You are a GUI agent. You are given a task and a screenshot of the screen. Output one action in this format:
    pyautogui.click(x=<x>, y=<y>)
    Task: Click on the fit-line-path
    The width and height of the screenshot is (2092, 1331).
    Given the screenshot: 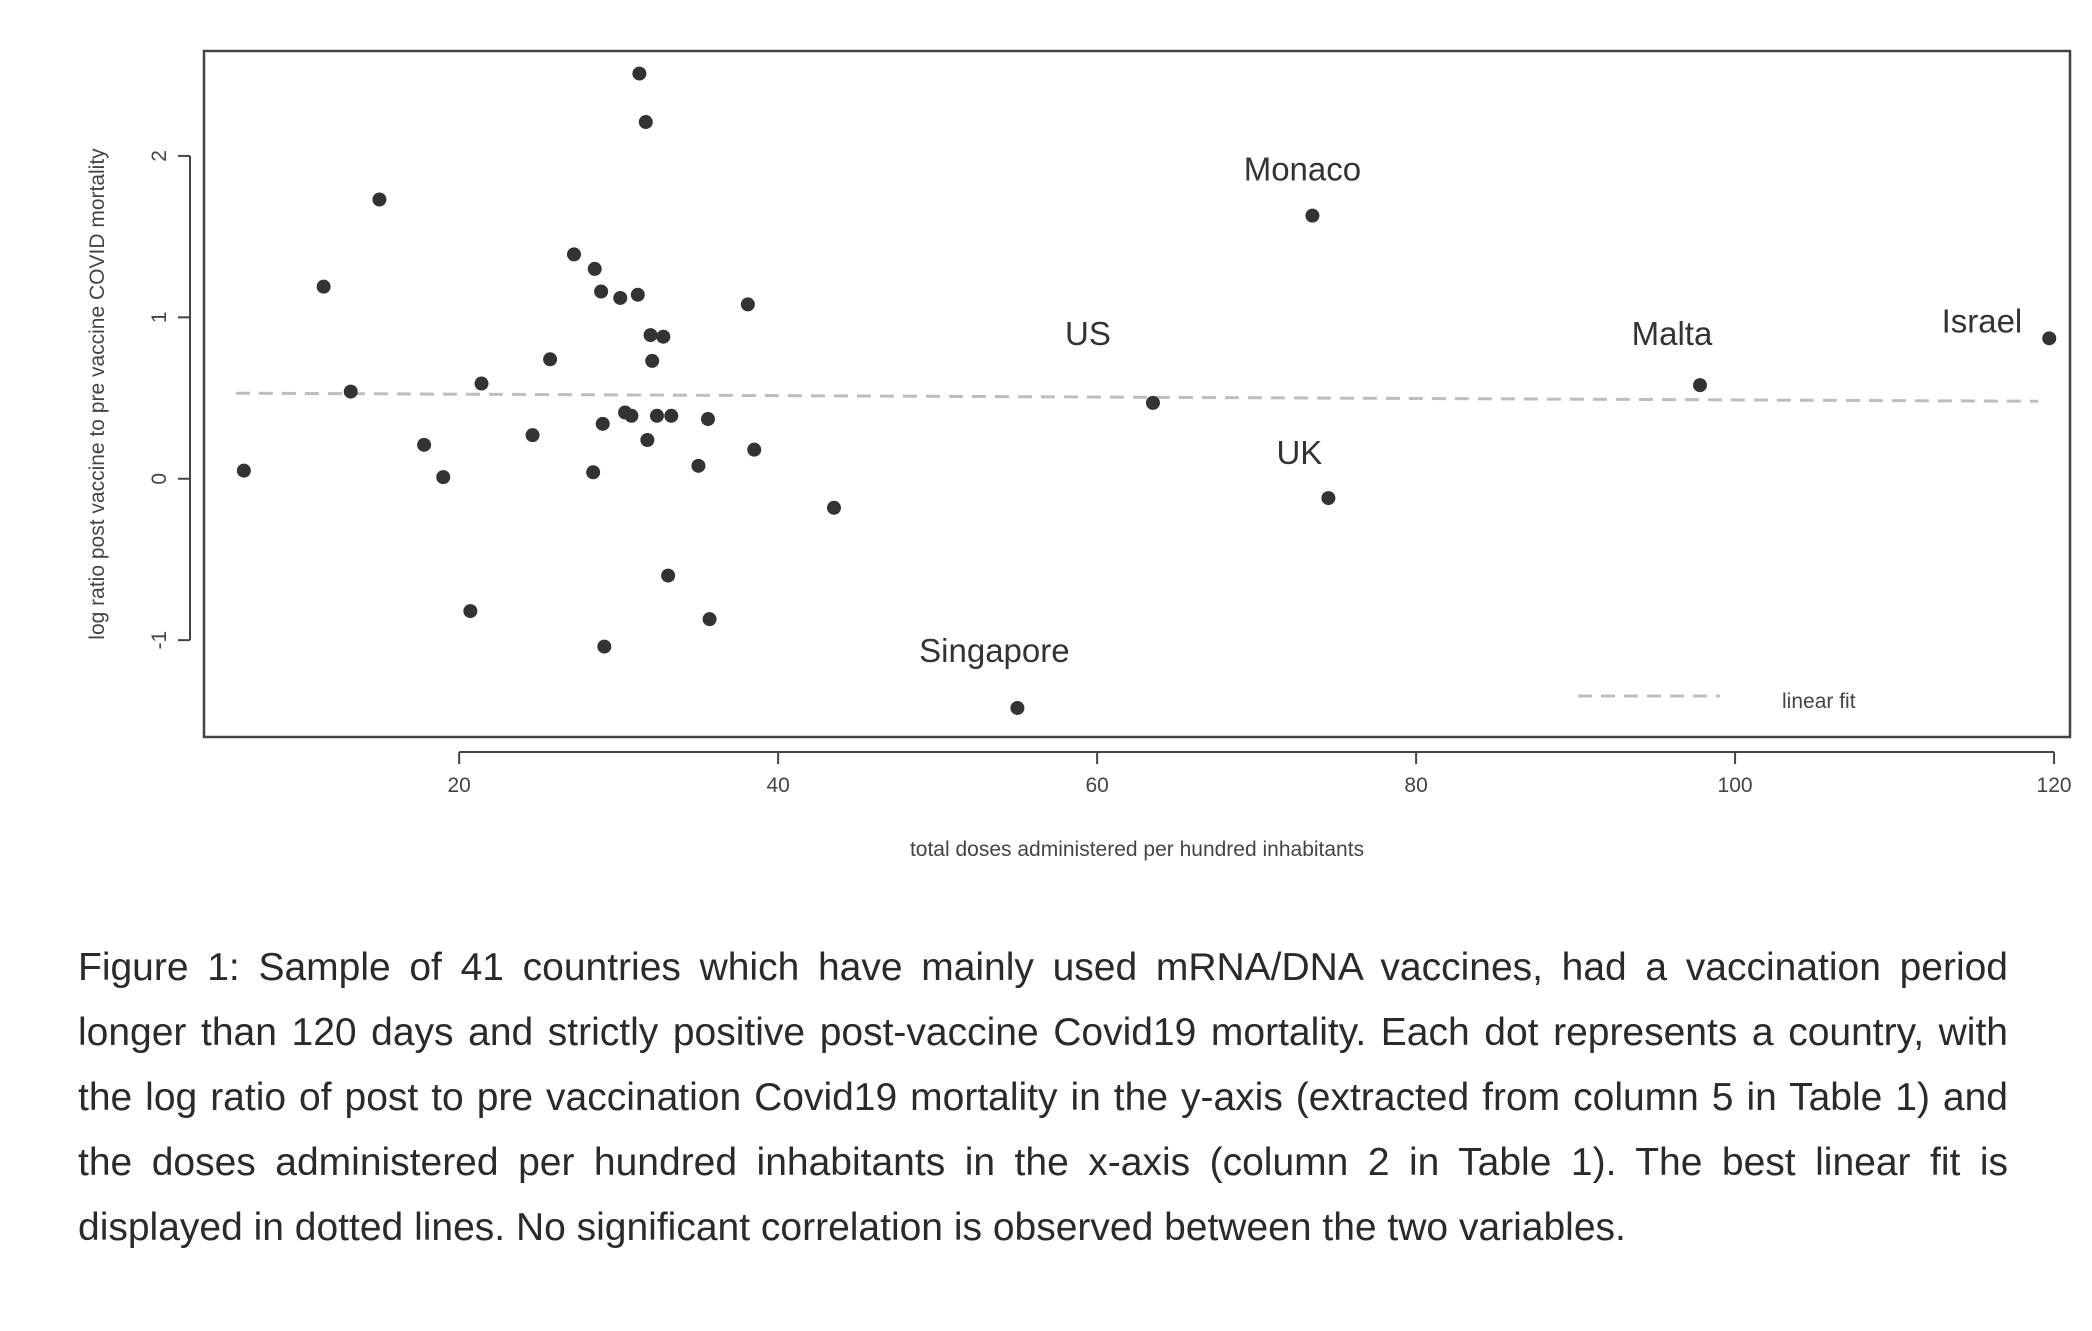 What is the action you would take?
    pyautogui.click(x=1137, y=397)
    